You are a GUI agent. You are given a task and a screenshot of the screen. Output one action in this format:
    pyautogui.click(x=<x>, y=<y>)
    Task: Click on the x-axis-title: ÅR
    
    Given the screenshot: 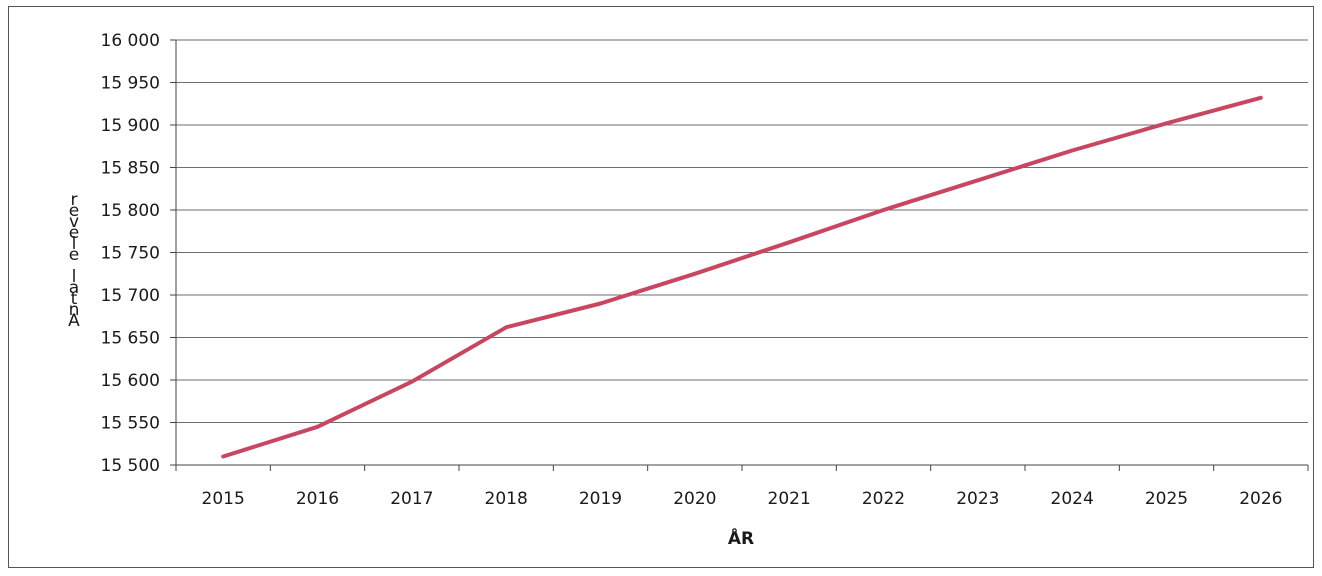 What is the action you would take?
    pyautogui.click(x=741, y=537)
    